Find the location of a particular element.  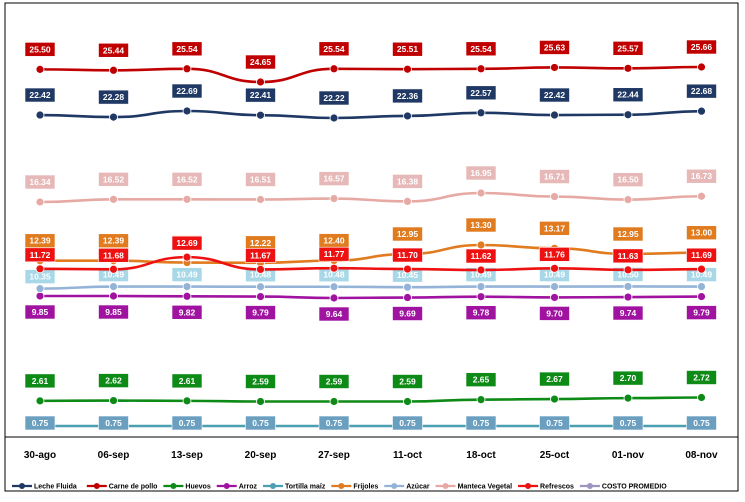

data-label-text: 11.67 is located at coordinates (260, 255).